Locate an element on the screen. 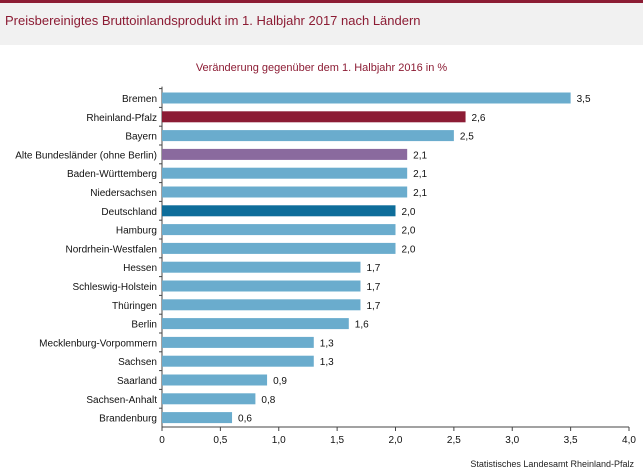  source-note: Statistisches Landesamt Rheinland-Pfalz is located at coordinates (552, 464).